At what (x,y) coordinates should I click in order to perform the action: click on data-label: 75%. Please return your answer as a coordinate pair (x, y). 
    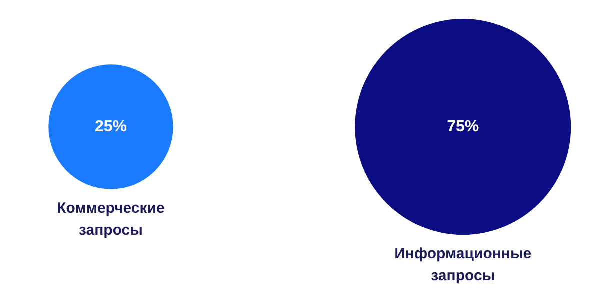
    Looking at the image, I should click on (463, 127).